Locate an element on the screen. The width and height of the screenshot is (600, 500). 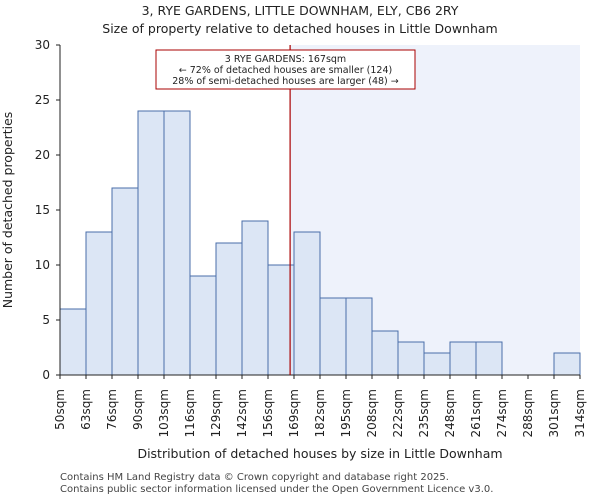
bar-76sqm is located at coordinates (125, 281).